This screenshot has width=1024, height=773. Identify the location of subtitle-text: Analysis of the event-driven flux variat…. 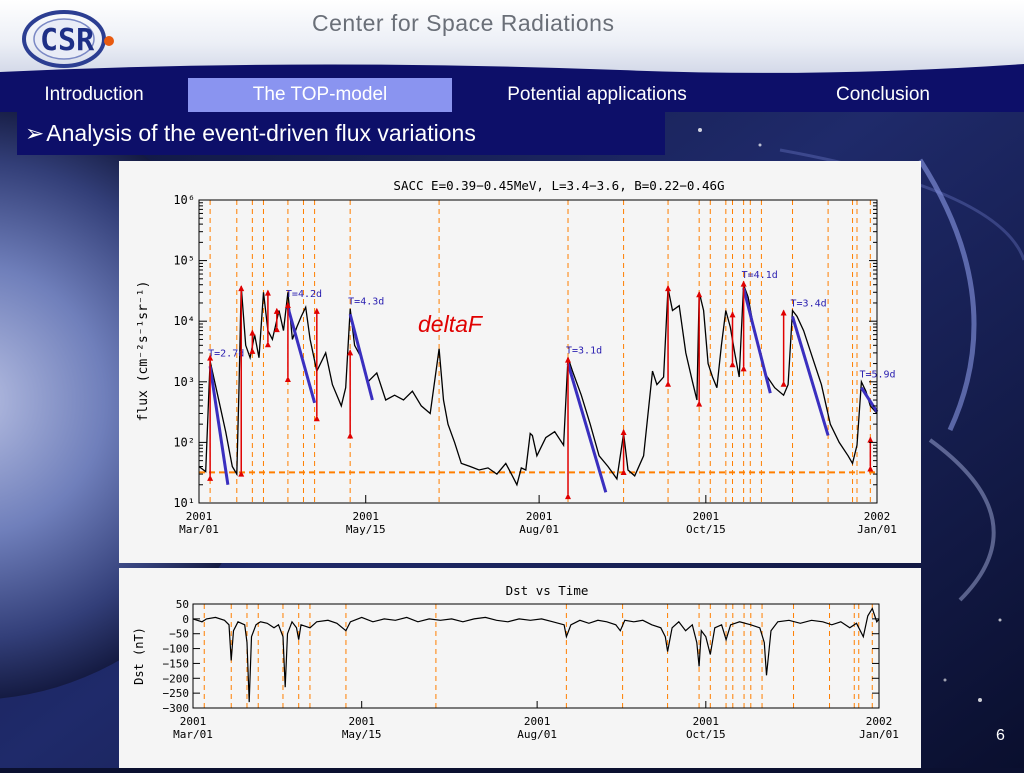
(261, 133).